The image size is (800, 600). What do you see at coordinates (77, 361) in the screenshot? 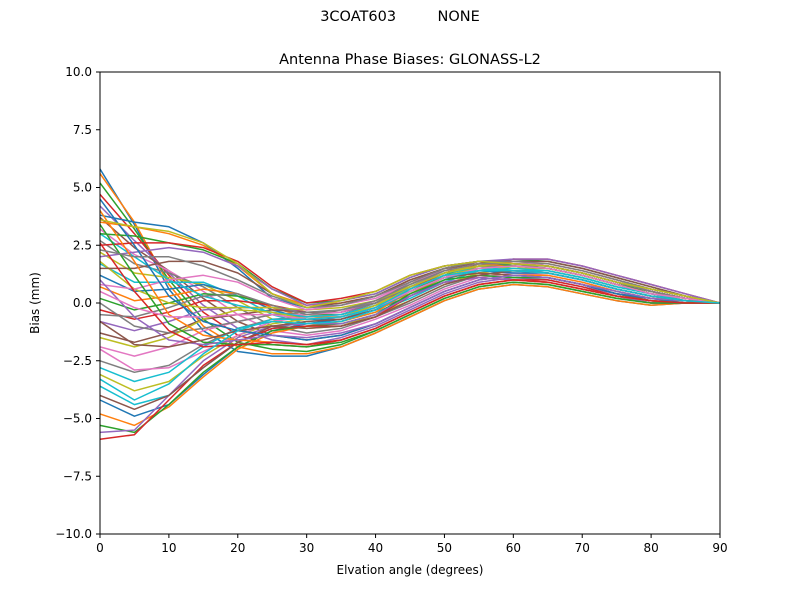
I see `y-tick-label: −2.5` at bounding box center [77, 361].